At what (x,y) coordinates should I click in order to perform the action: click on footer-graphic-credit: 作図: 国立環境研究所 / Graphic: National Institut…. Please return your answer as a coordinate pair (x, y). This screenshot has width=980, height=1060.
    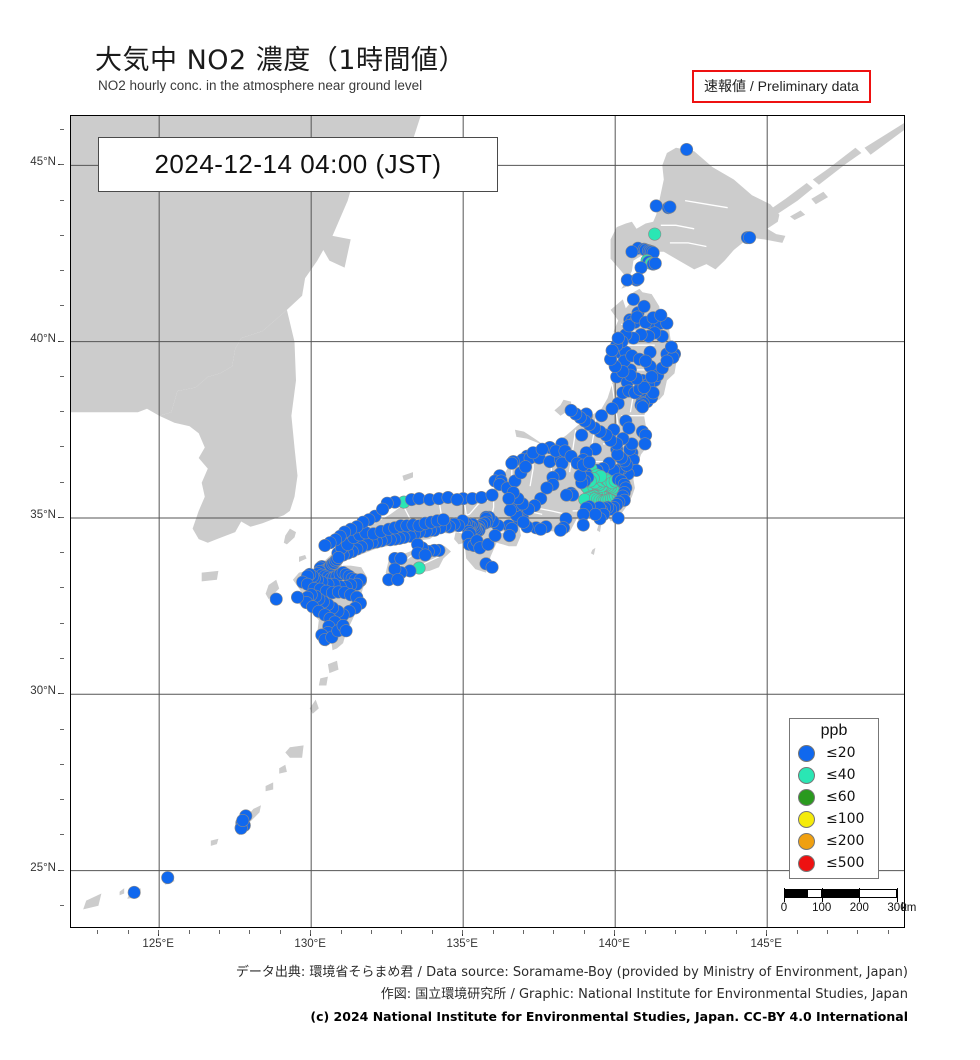
    Looking at the image, I should click on (644, 994).